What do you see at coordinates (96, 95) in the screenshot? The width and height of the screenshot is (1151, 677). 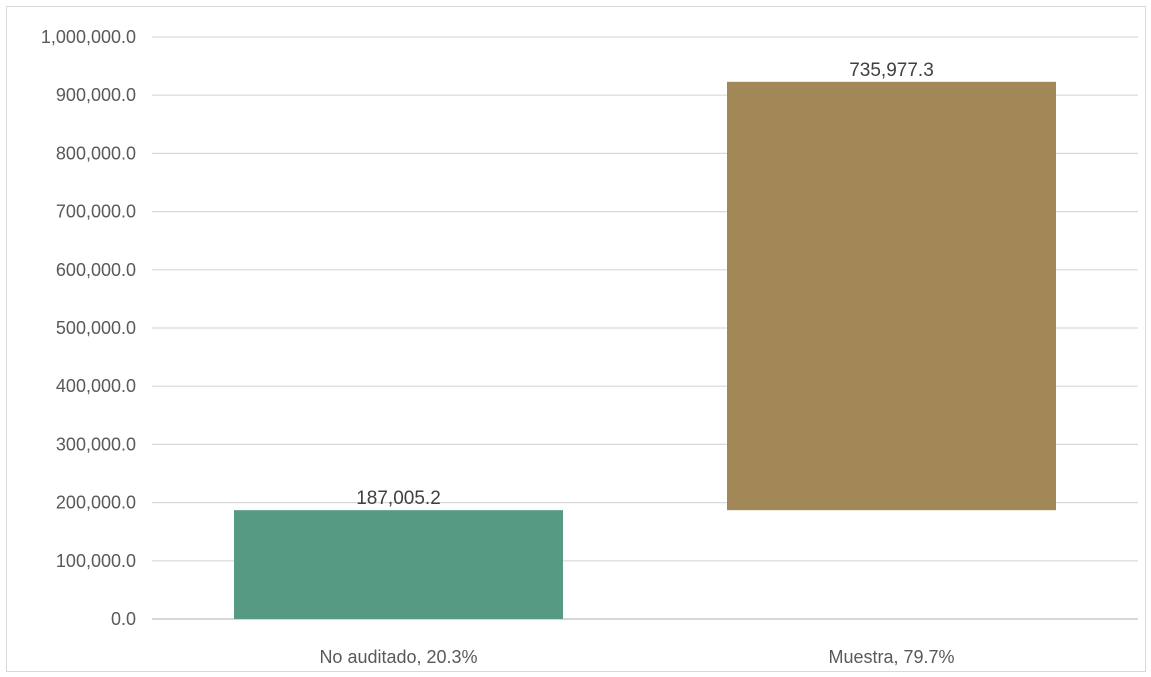 I see `y-tick-label: 900,000.0` at bounding box center [96, 95].